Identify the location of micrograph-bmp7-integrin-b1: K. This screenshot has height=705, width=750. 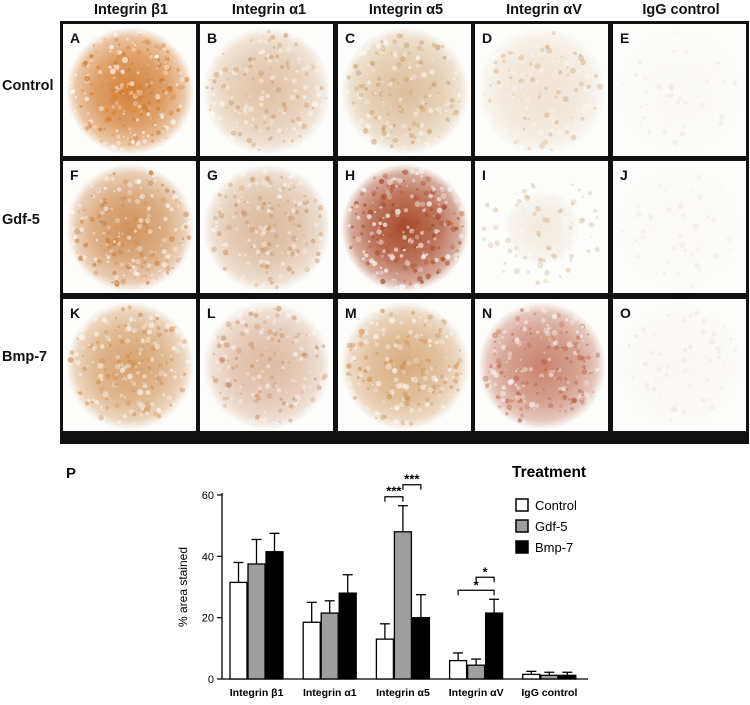
(129, 365).